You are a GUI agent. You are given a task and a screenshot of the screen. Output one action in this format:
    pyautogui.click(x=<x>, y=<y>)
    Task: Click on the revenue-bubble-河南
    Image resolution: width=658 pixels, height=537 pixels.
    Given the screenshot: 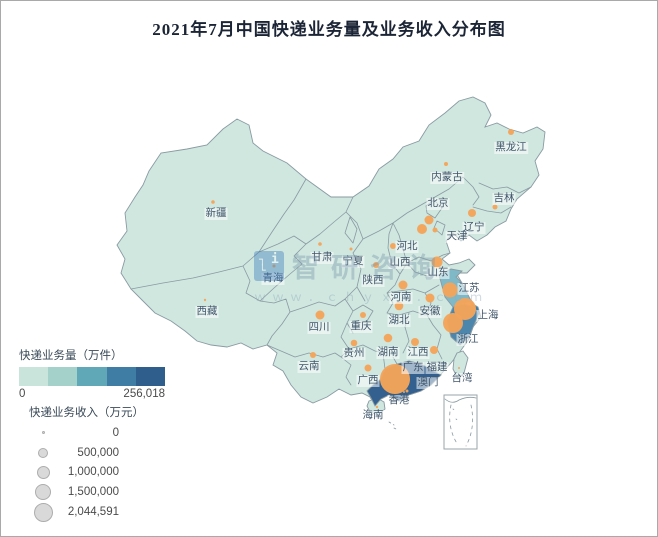 What is the action you would take?
    pyautogui.click(x=403, y=285)
    